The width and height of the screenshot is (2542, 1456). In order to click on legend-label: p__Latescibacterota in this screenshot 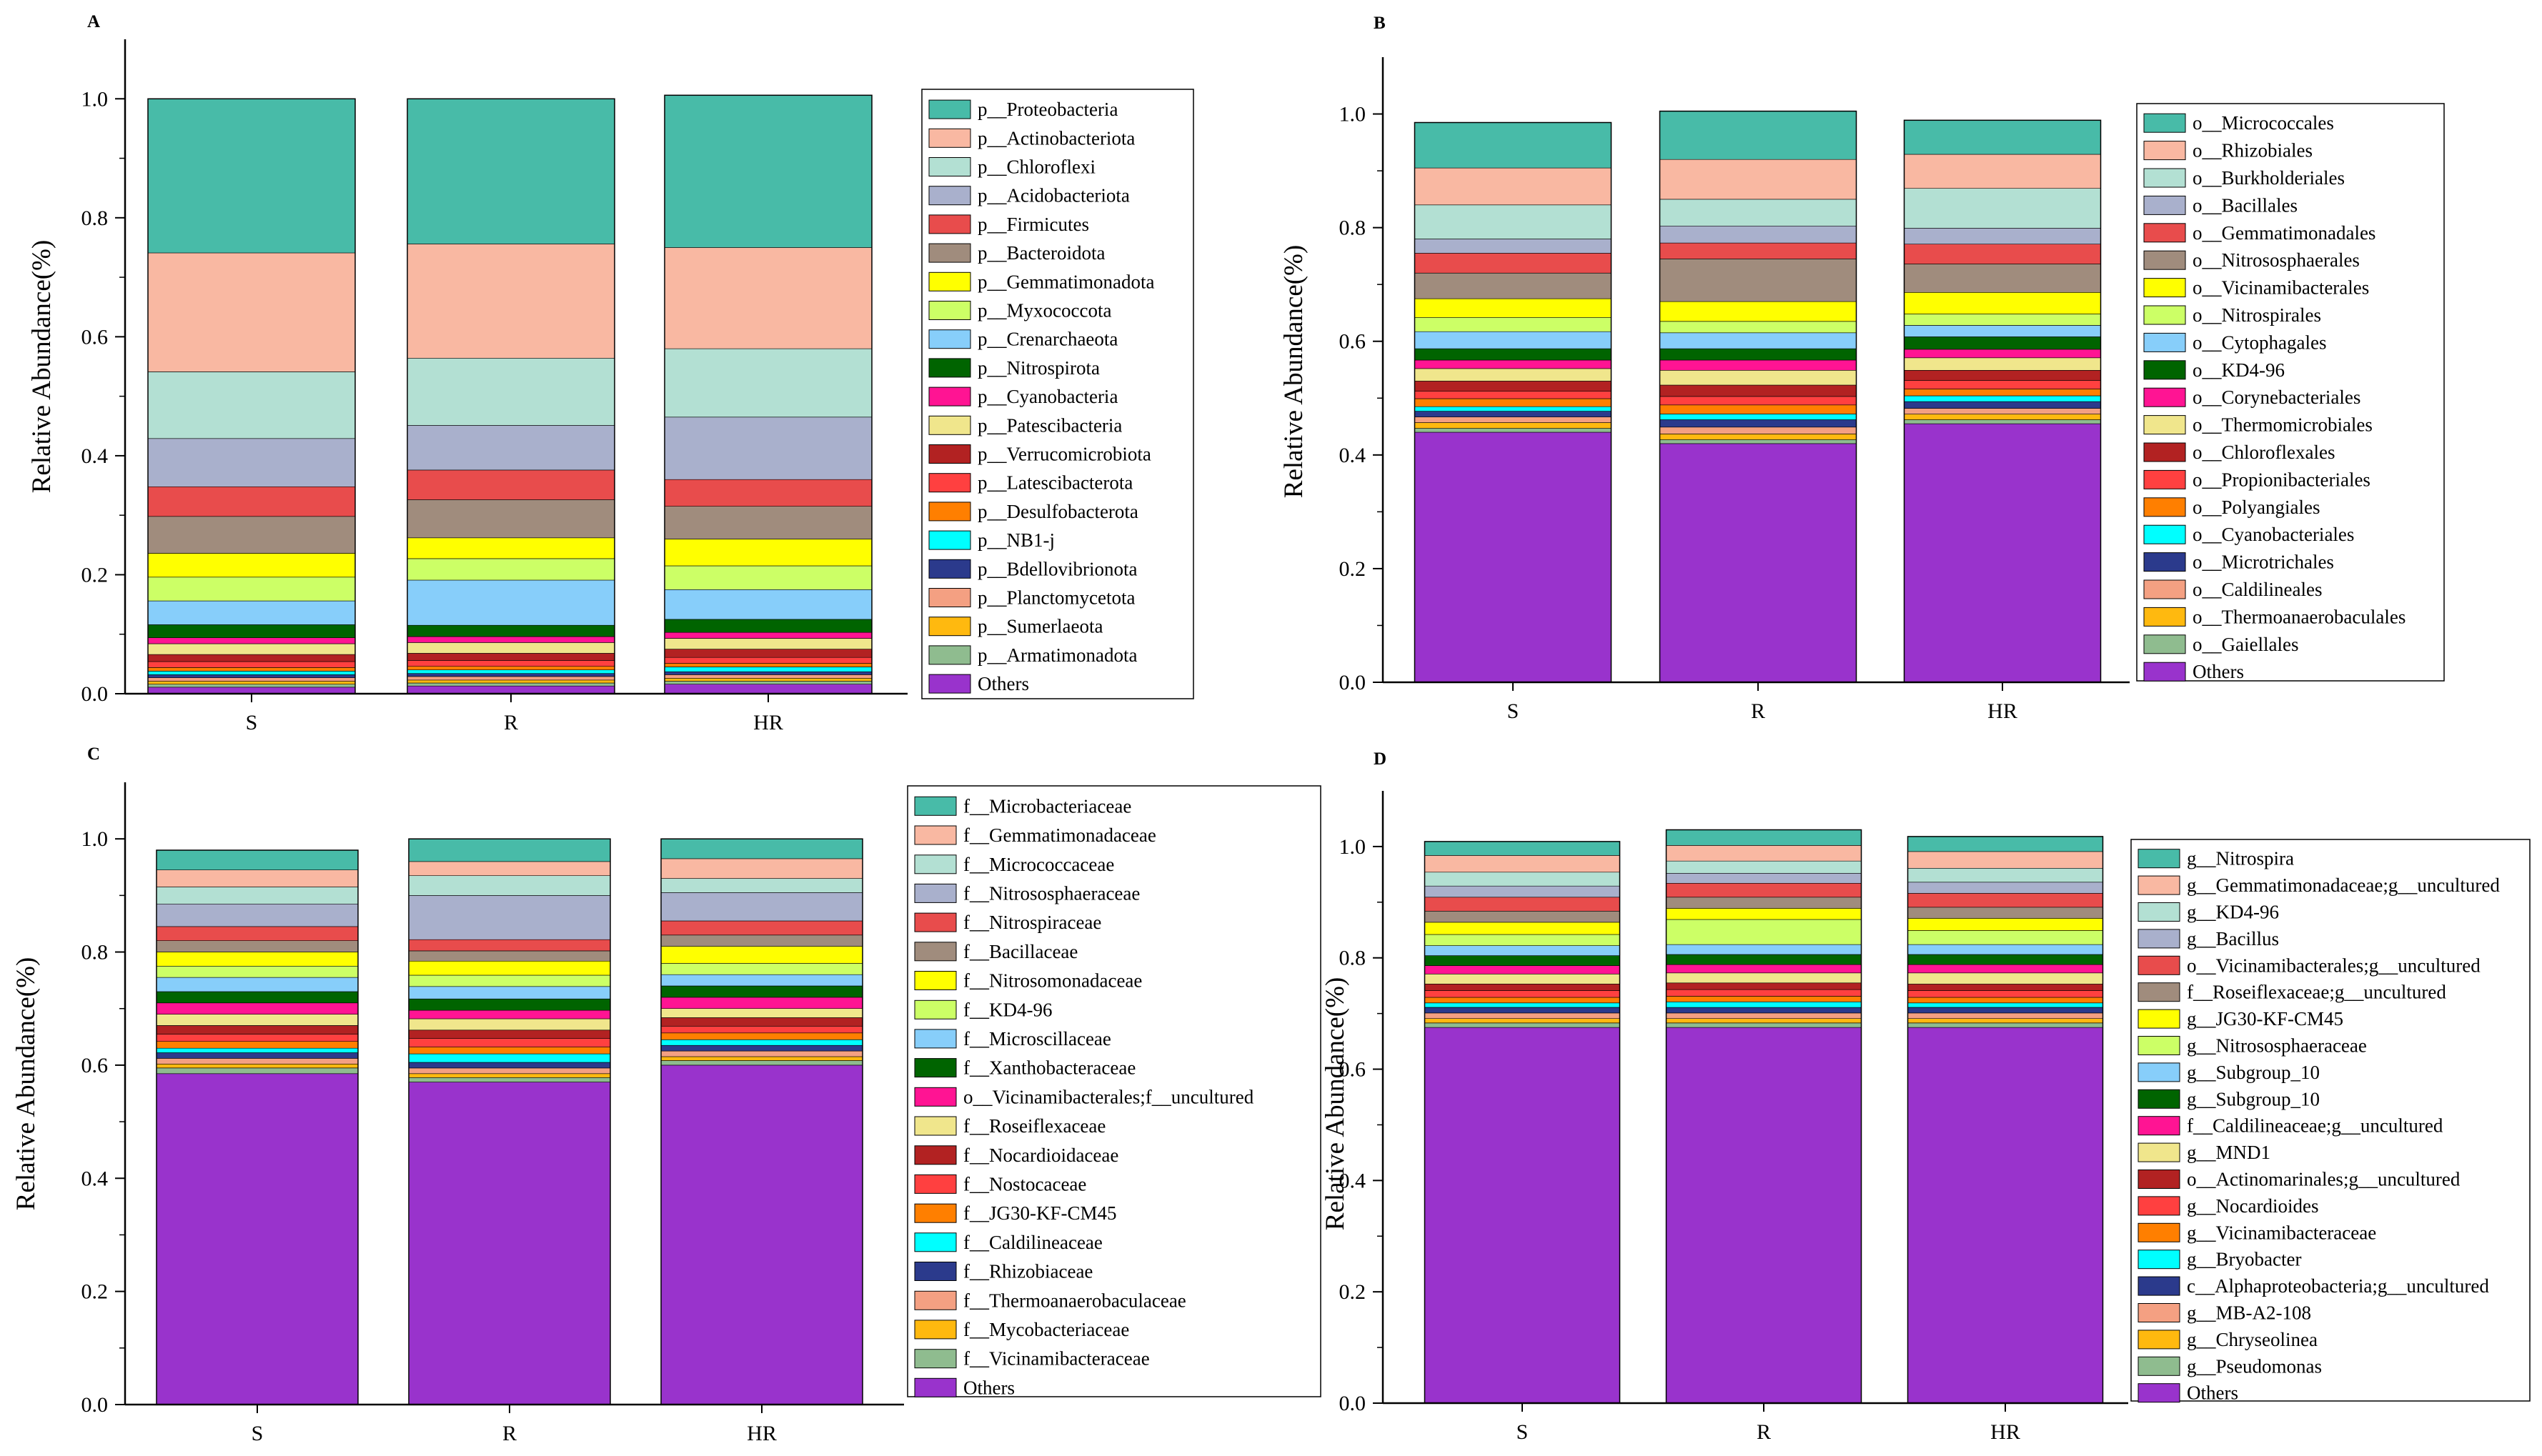, I will do `click(1055, 483)`.